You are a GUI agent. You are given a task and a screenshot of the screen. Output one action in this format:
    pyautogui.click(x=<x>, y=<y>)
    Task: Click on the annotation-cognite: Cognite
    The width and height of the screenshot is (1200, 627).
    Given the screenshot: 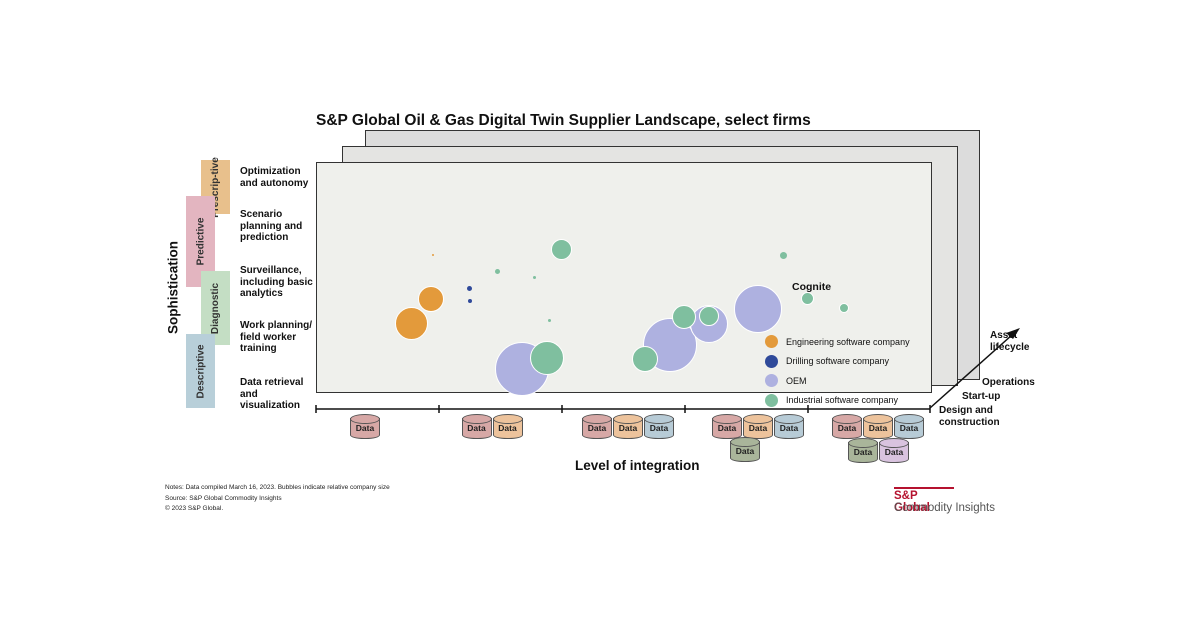 What is the action you would take?
    pyautogui.click(x=812, y=287)
    